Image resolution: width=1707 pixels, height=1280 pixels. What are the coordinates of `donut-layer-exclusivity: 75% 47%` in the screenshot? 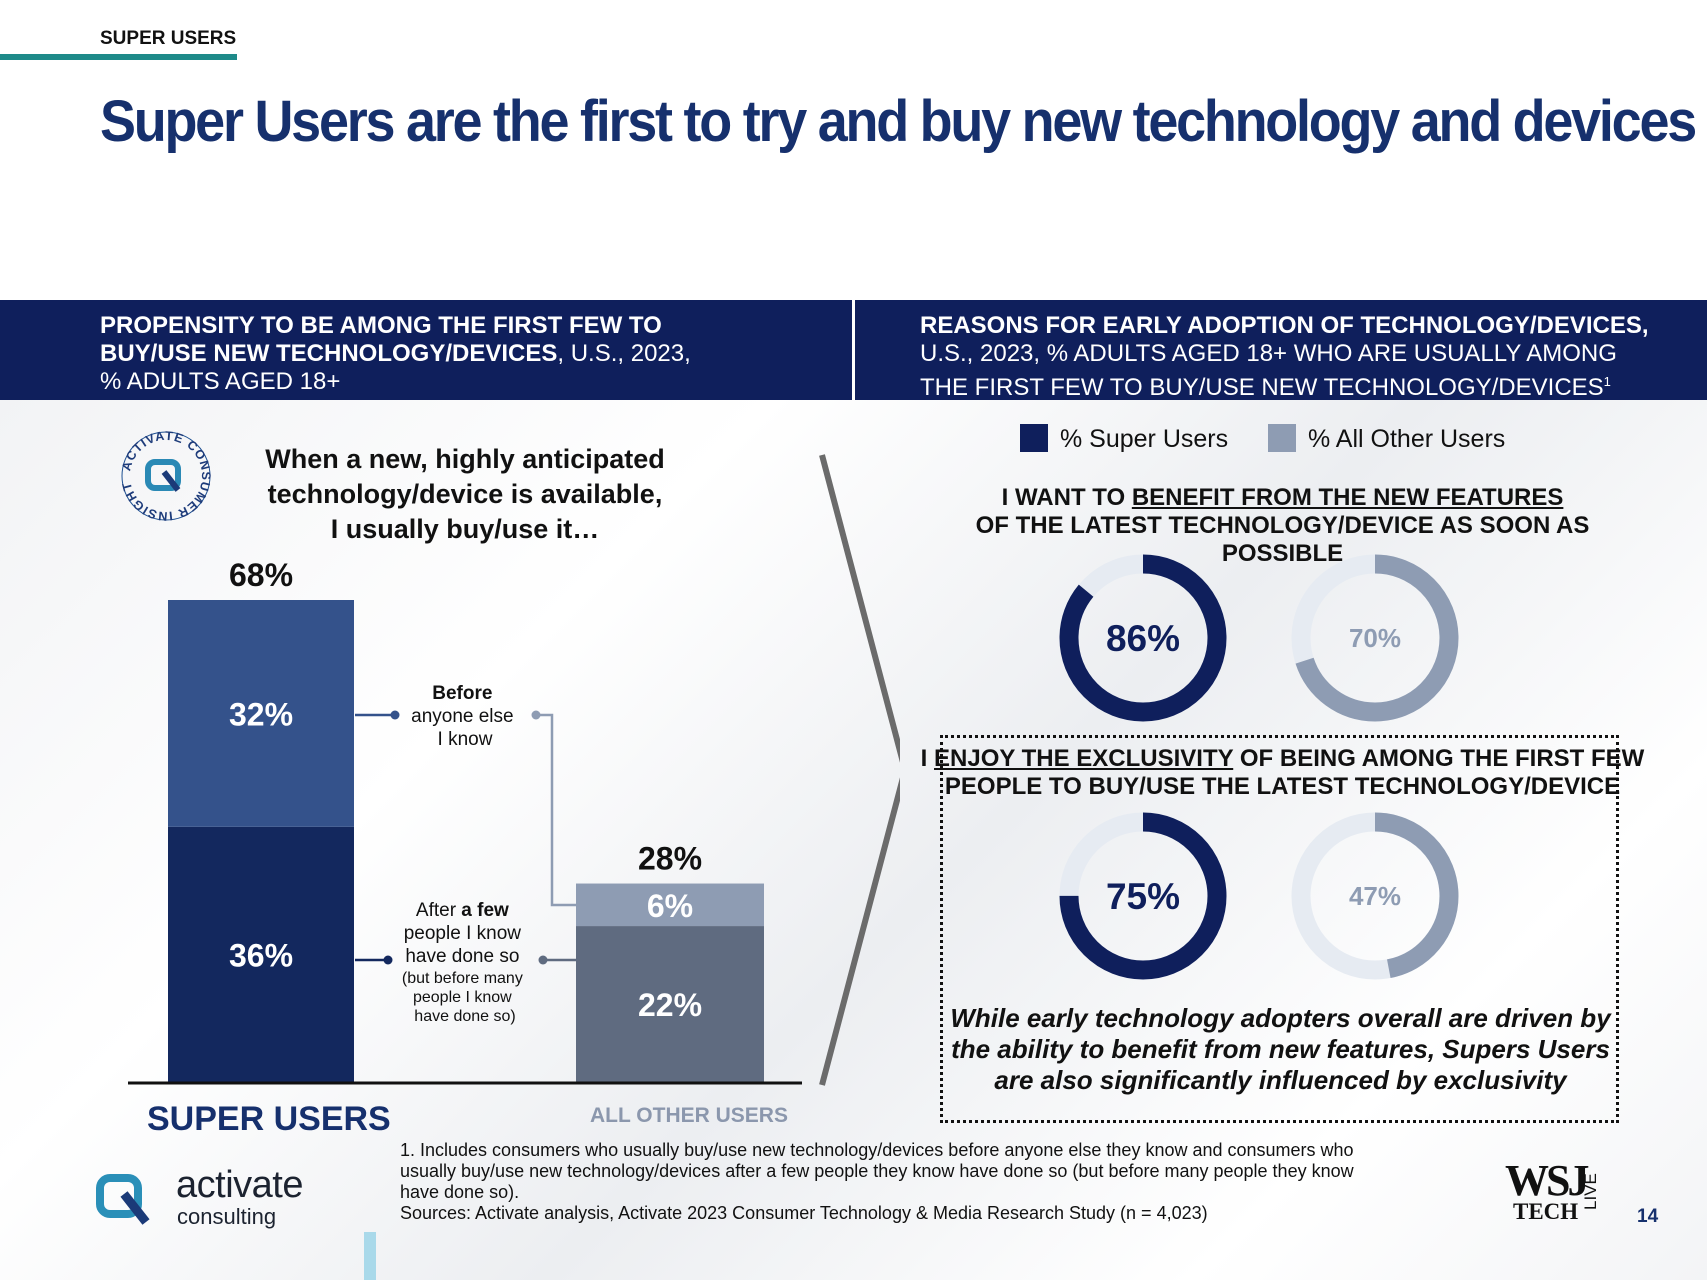 It's located at (1259, 896).